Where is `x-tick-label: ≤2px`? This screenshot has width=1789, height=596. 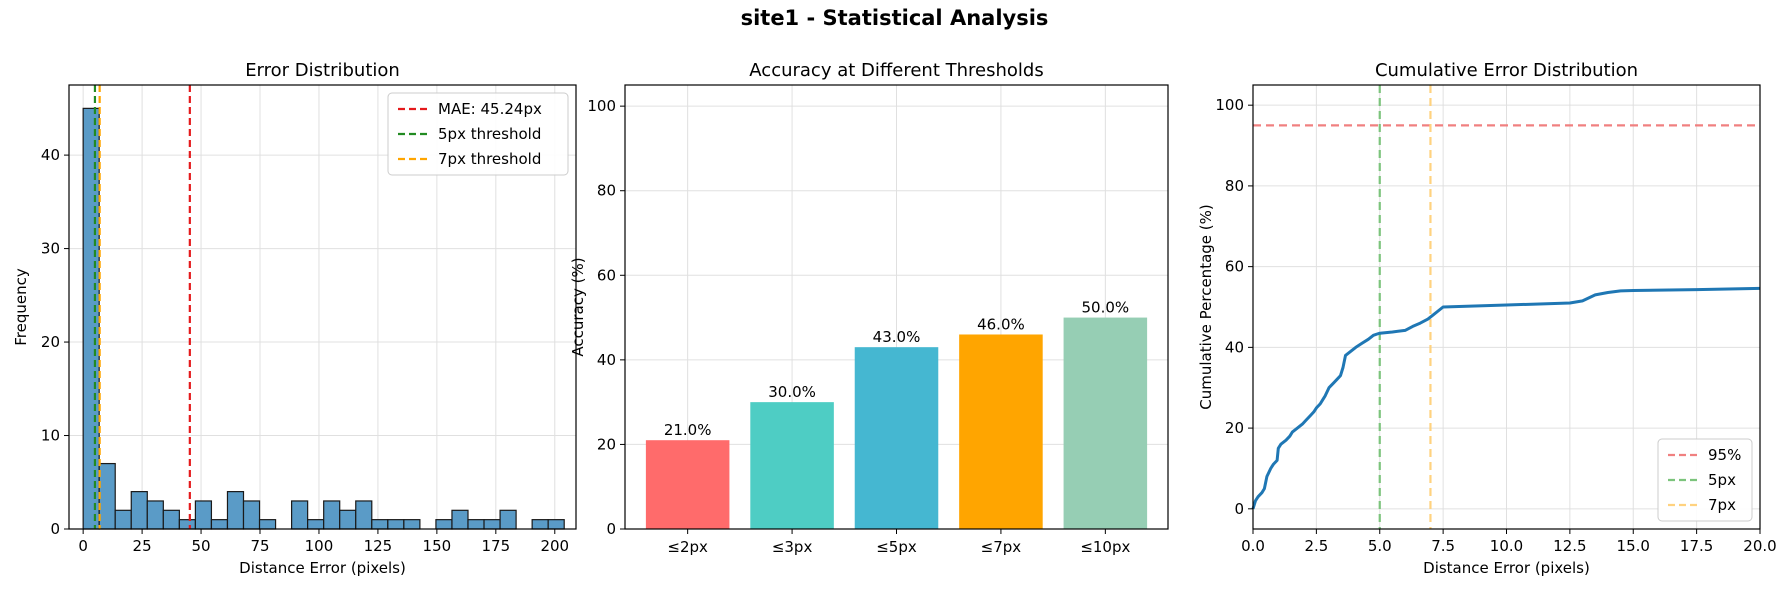
x-tick-label: ≤2px is located at coordinates (687, 547).